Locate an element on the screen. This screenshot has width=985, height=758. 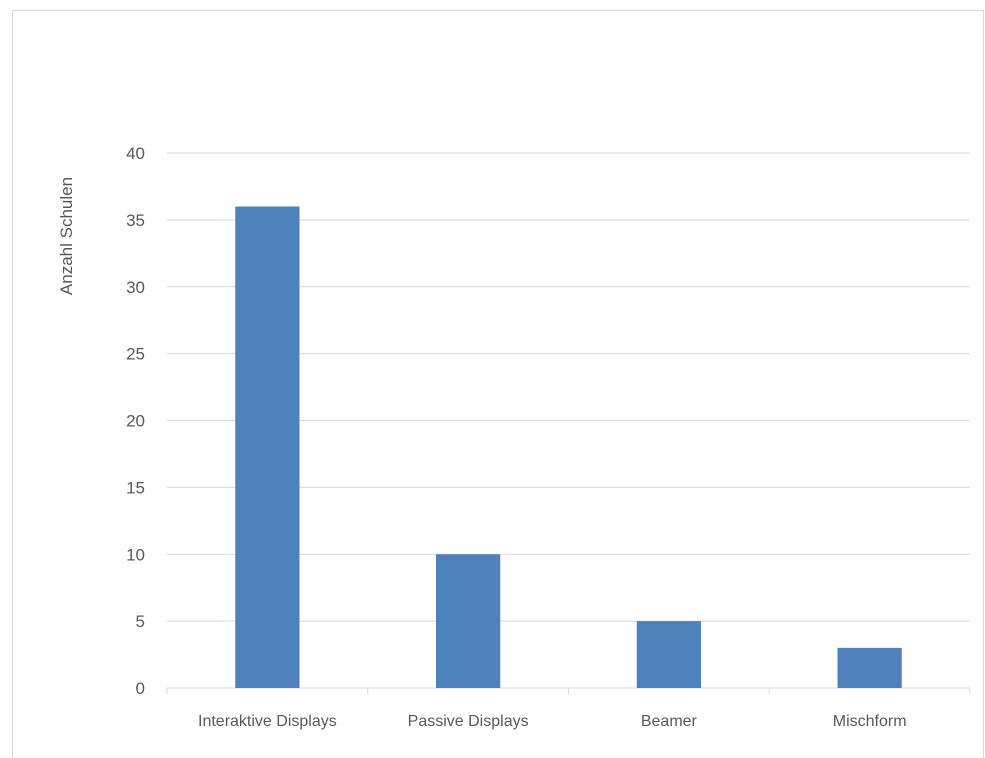
y-tick-label: 0 is located at coordinates (140, 688).